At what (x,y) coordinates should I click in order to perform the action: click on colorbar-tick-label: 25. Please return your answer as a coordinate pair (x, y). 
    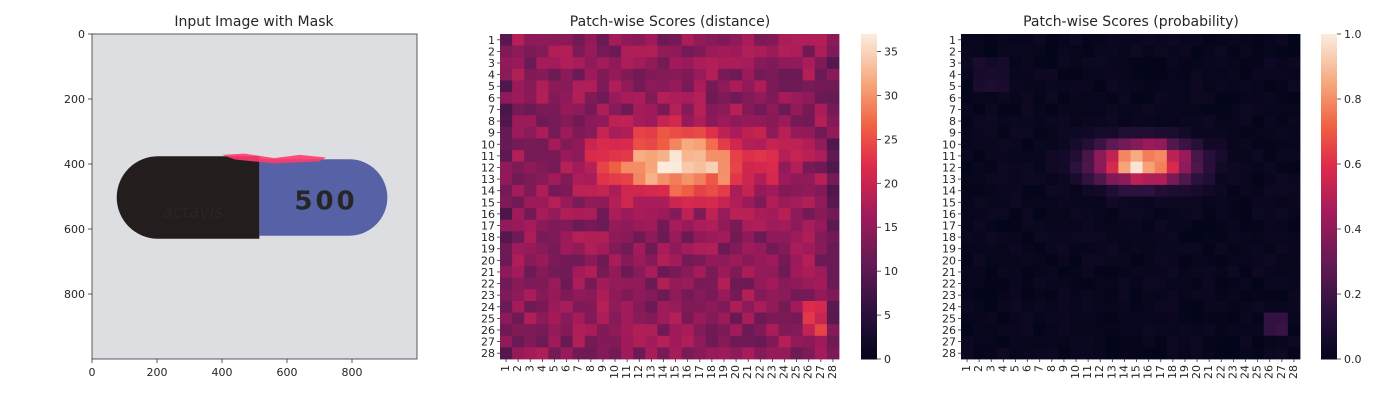
    Looking at the image, I should click on (891, 139).